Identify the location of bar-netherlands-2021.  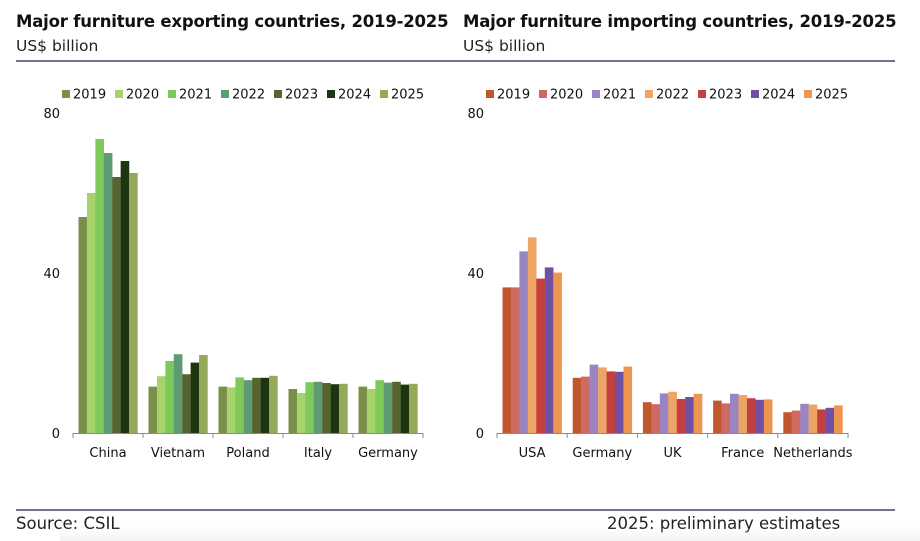
(804, 418).